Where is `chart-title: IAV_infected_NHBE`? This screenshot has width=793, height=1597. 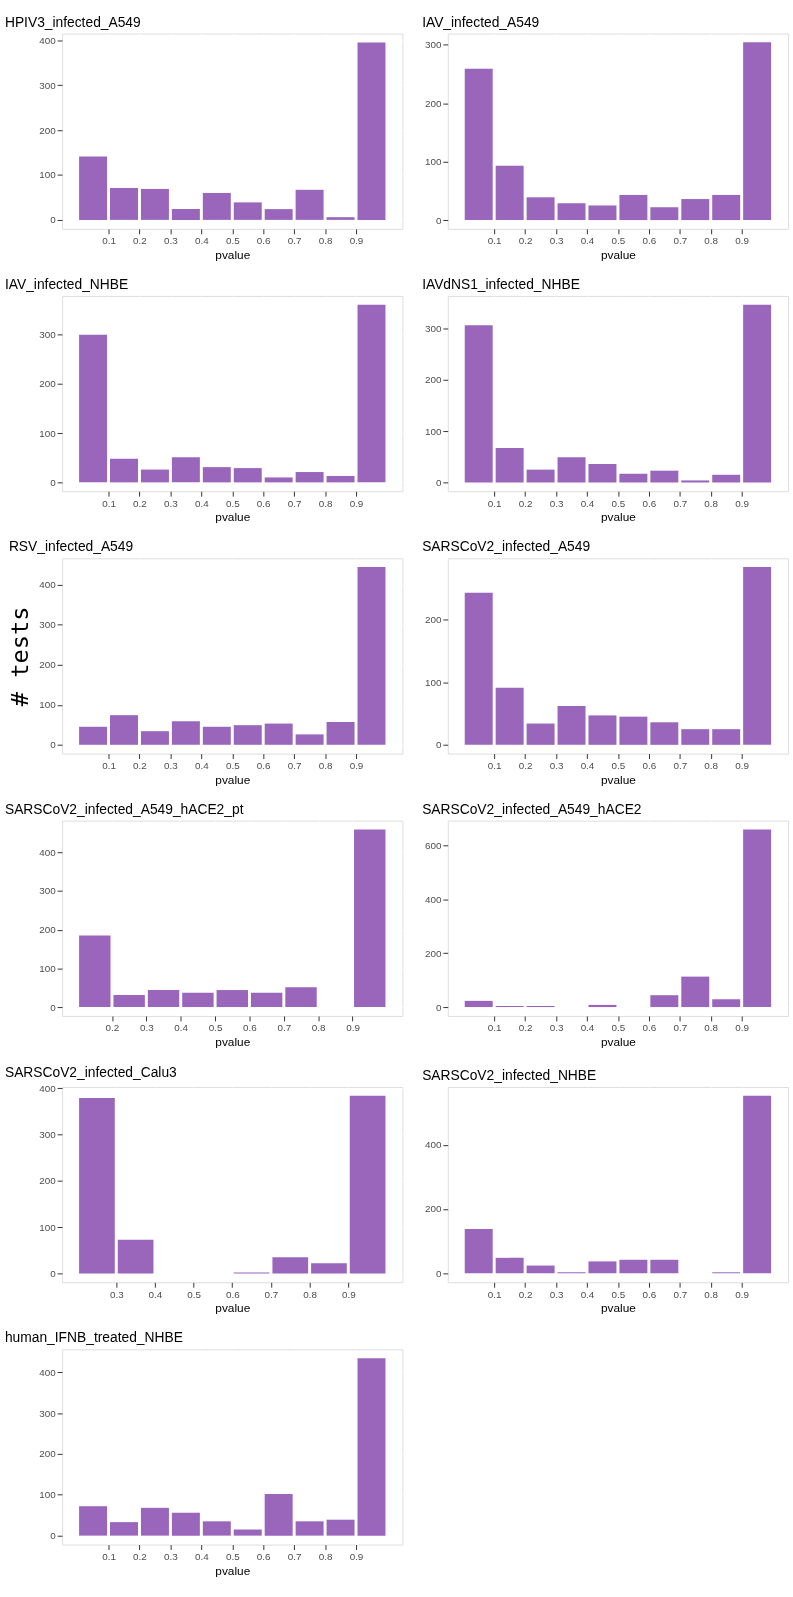 chart-title: IAV_infected_NHBE is located at coordinates (66, 285).